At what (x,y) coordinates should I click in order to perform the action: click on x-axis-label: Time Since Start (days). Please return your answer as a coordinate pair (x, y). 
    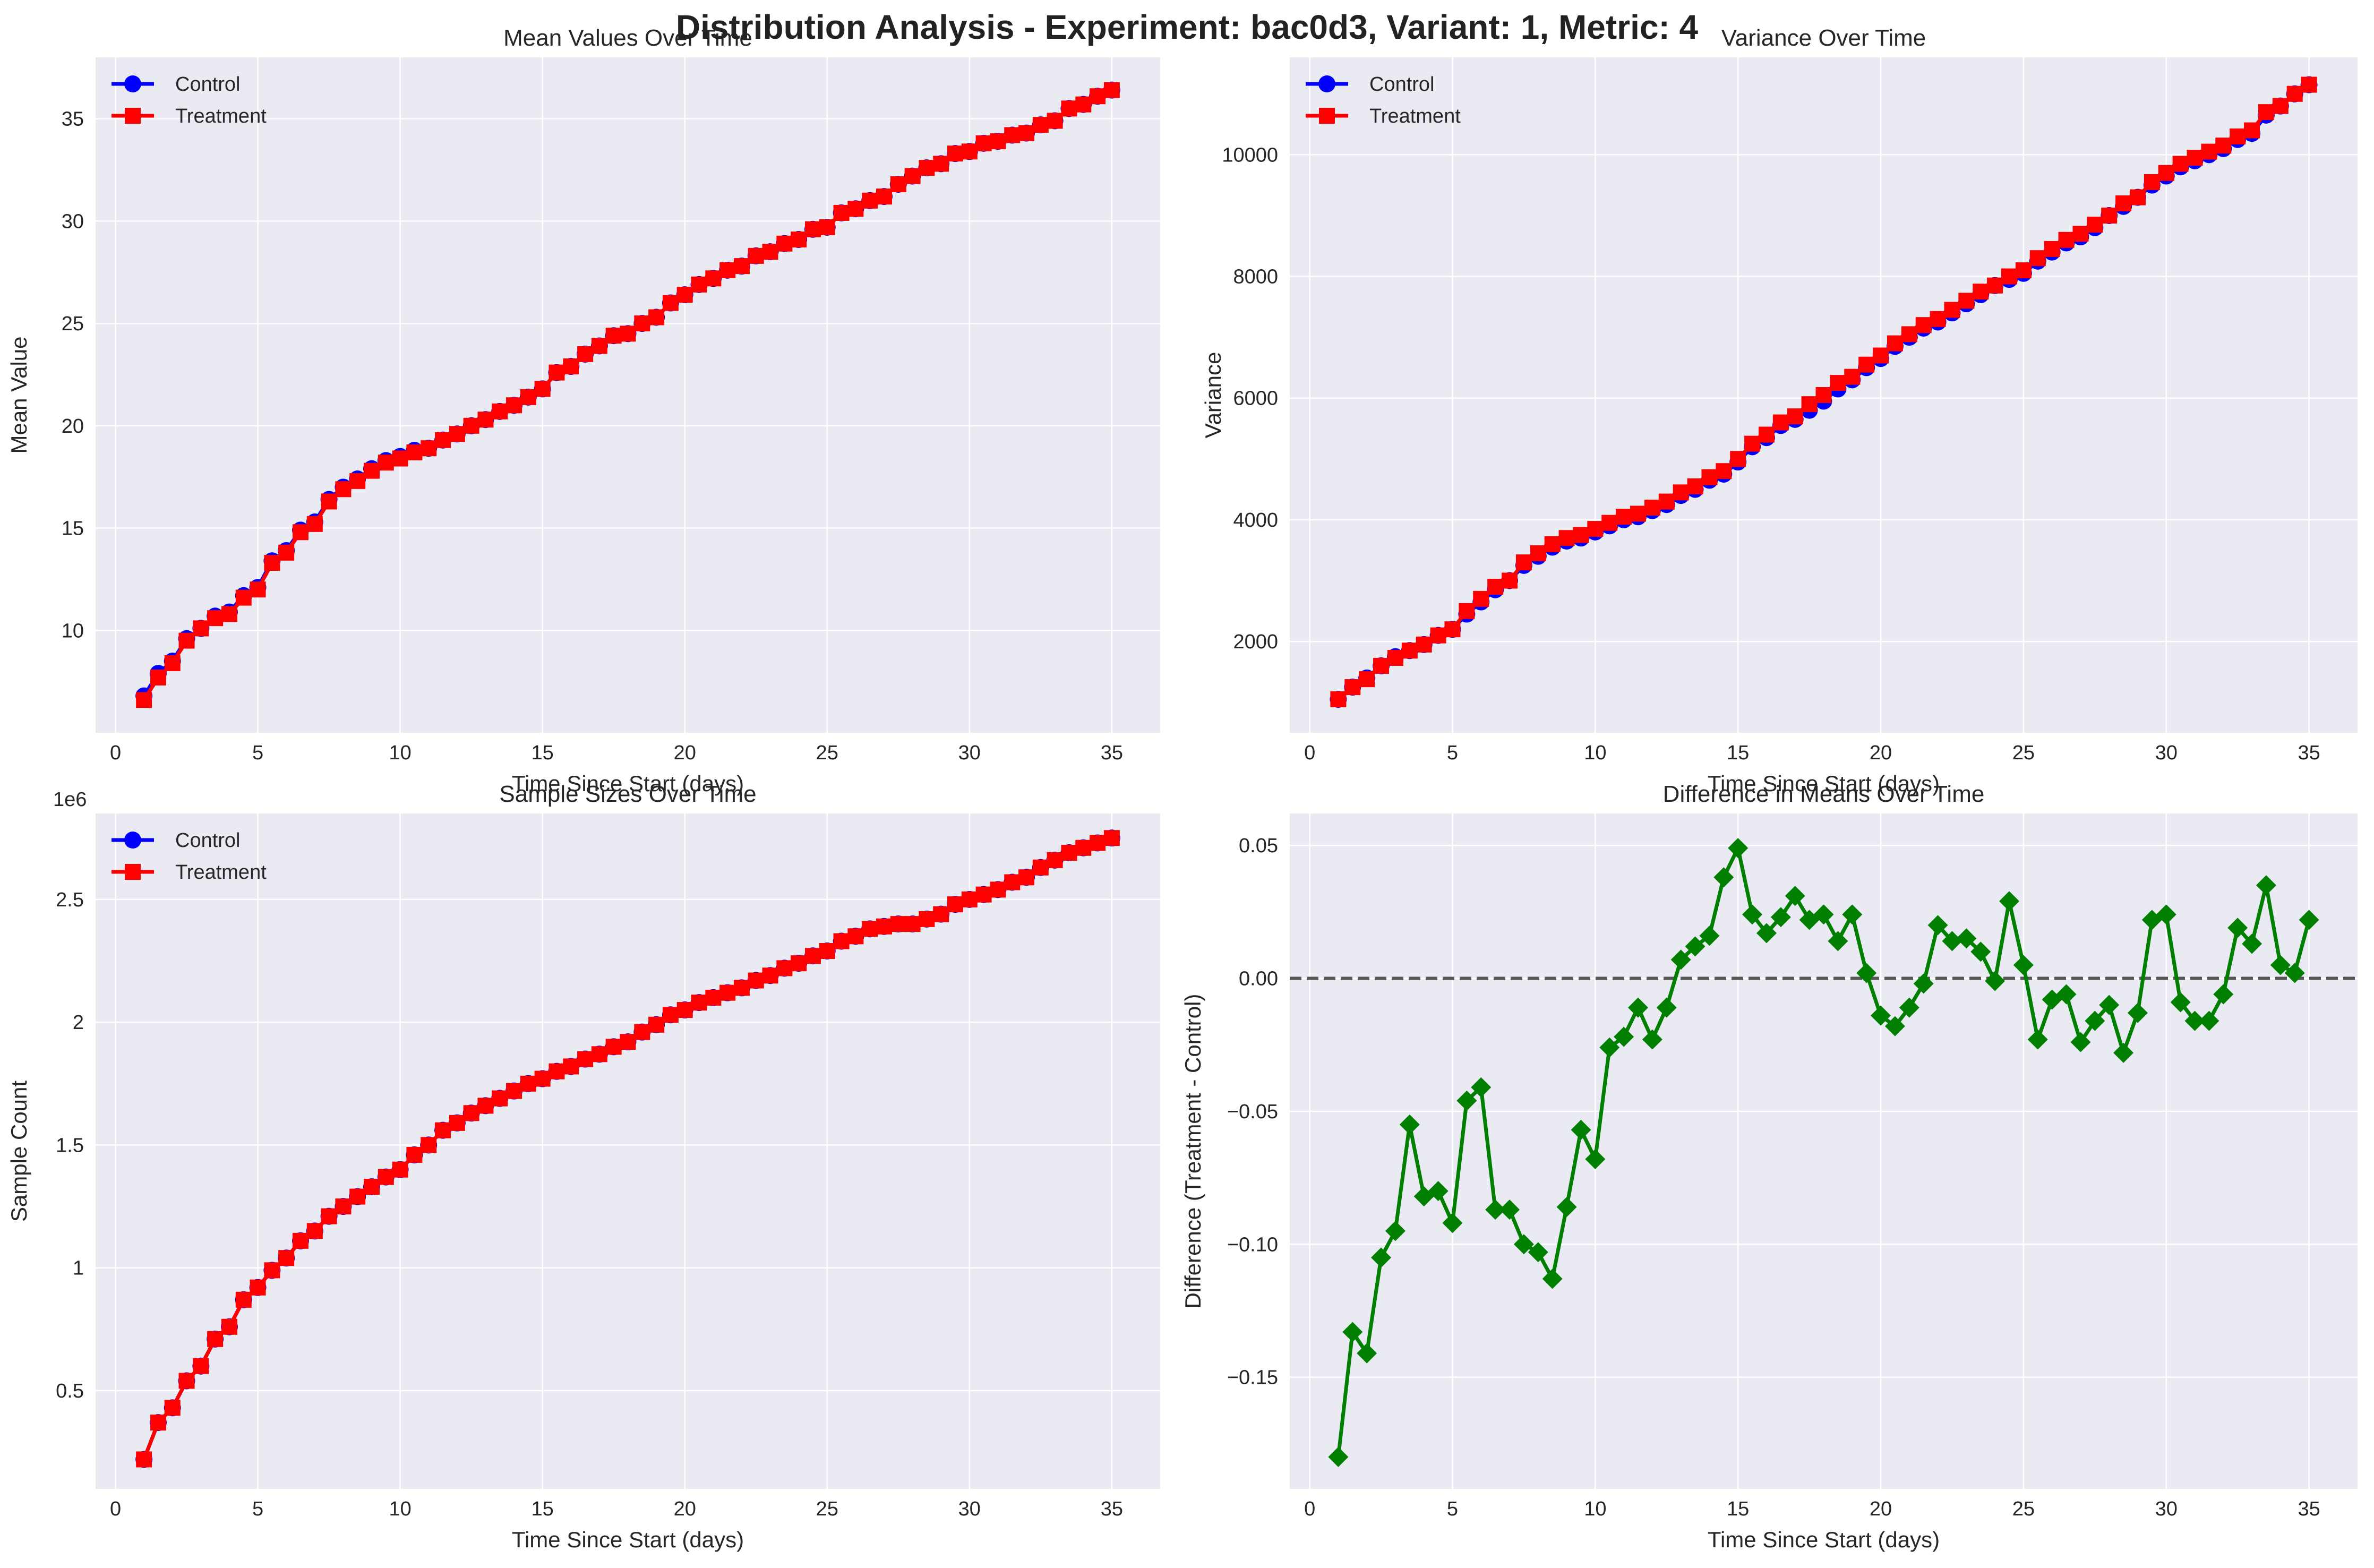
    Looking at the image, I should click on (1824, 1539).